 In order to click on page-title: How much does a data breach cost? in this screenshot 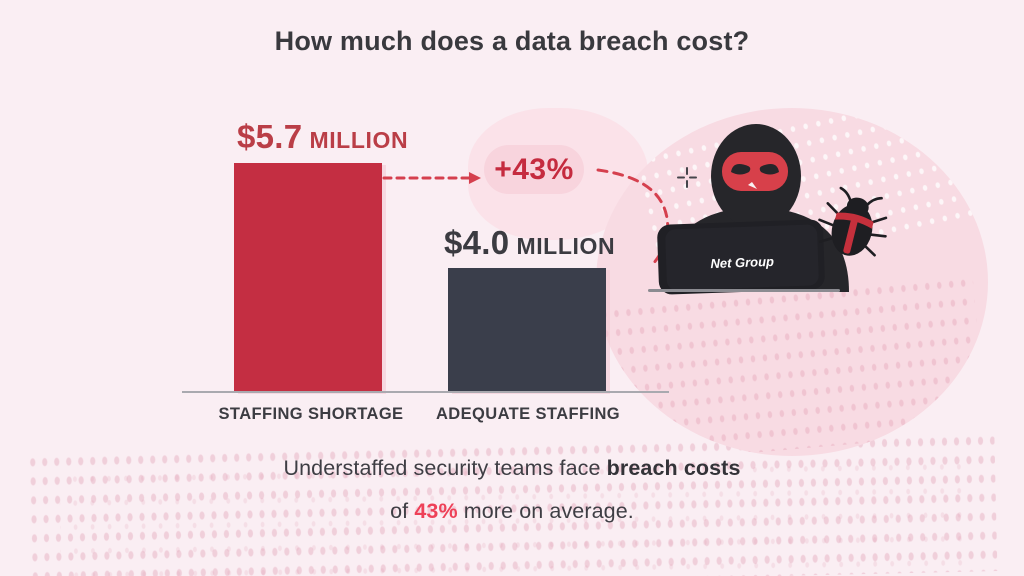, I will do `click(512, 41)`.